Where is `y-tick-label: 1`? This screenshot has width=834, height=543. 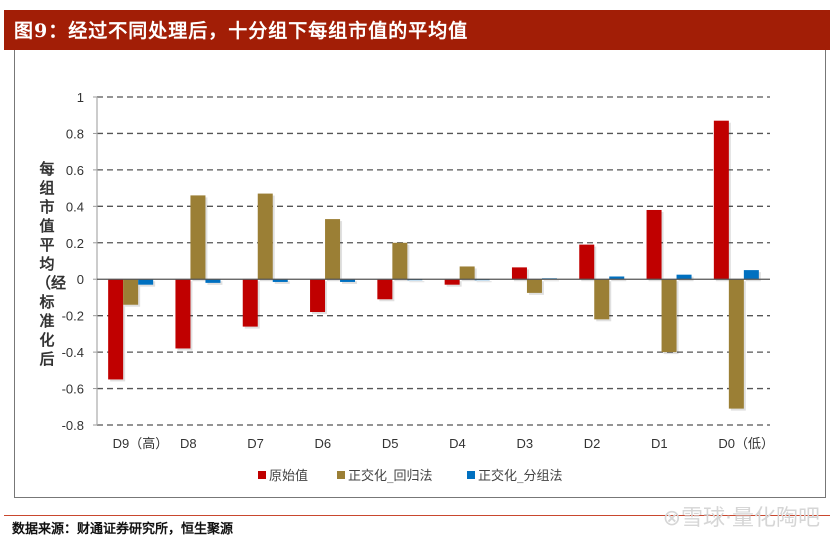 y-tick-label: 1 is located at coordinates (80, 97).